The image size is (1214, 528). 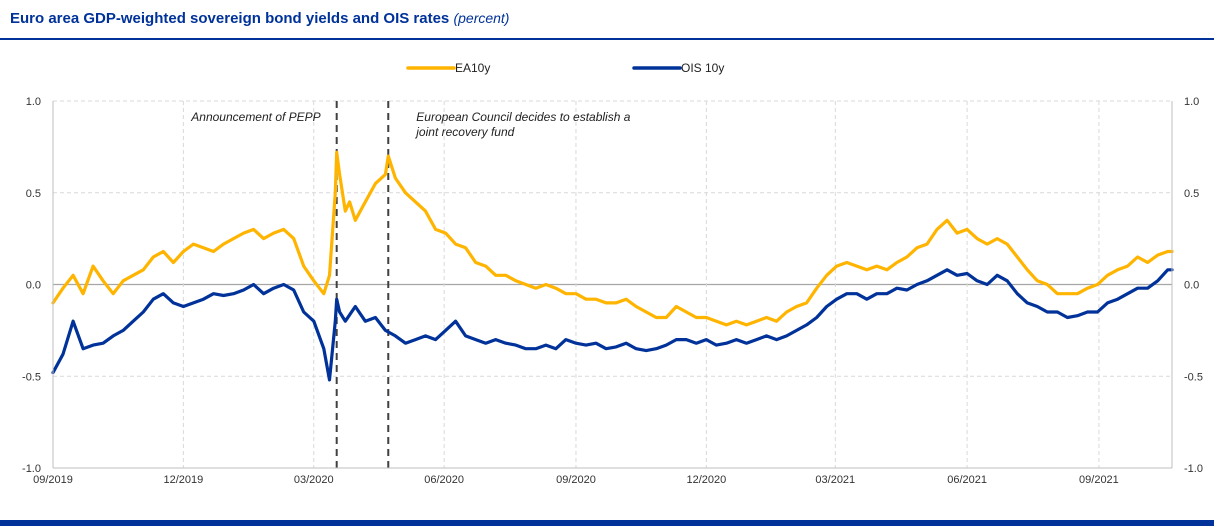 What do you see at coordinates (835, 480) in the screenshot?
I see `x-tick-label: 03/2021` at bounding box center [835, 480].